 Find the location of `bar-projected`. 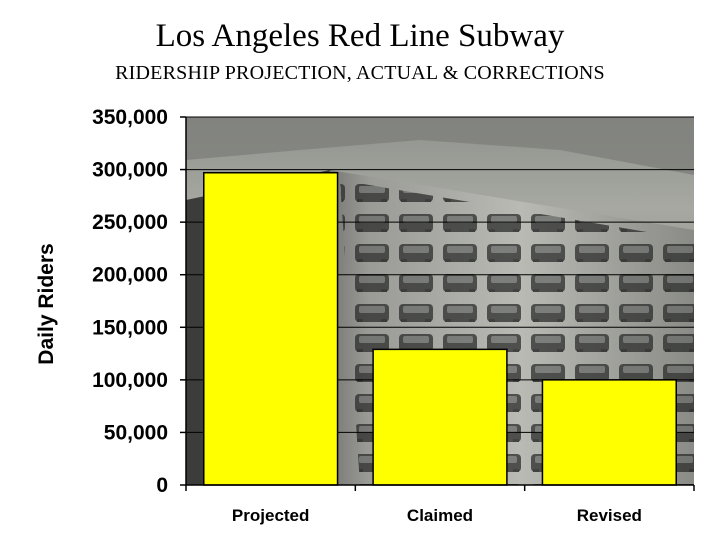

bar-projected is located at coordinates (271, 328).